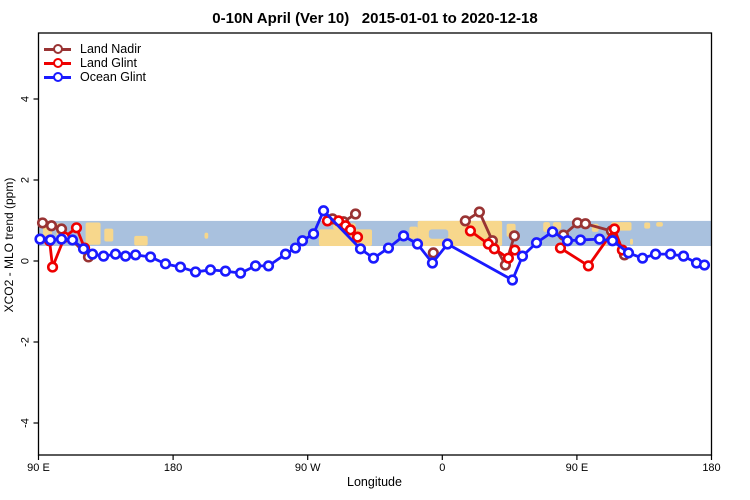  I want to click on land-nadir-marker-icon, so click(57, 49).